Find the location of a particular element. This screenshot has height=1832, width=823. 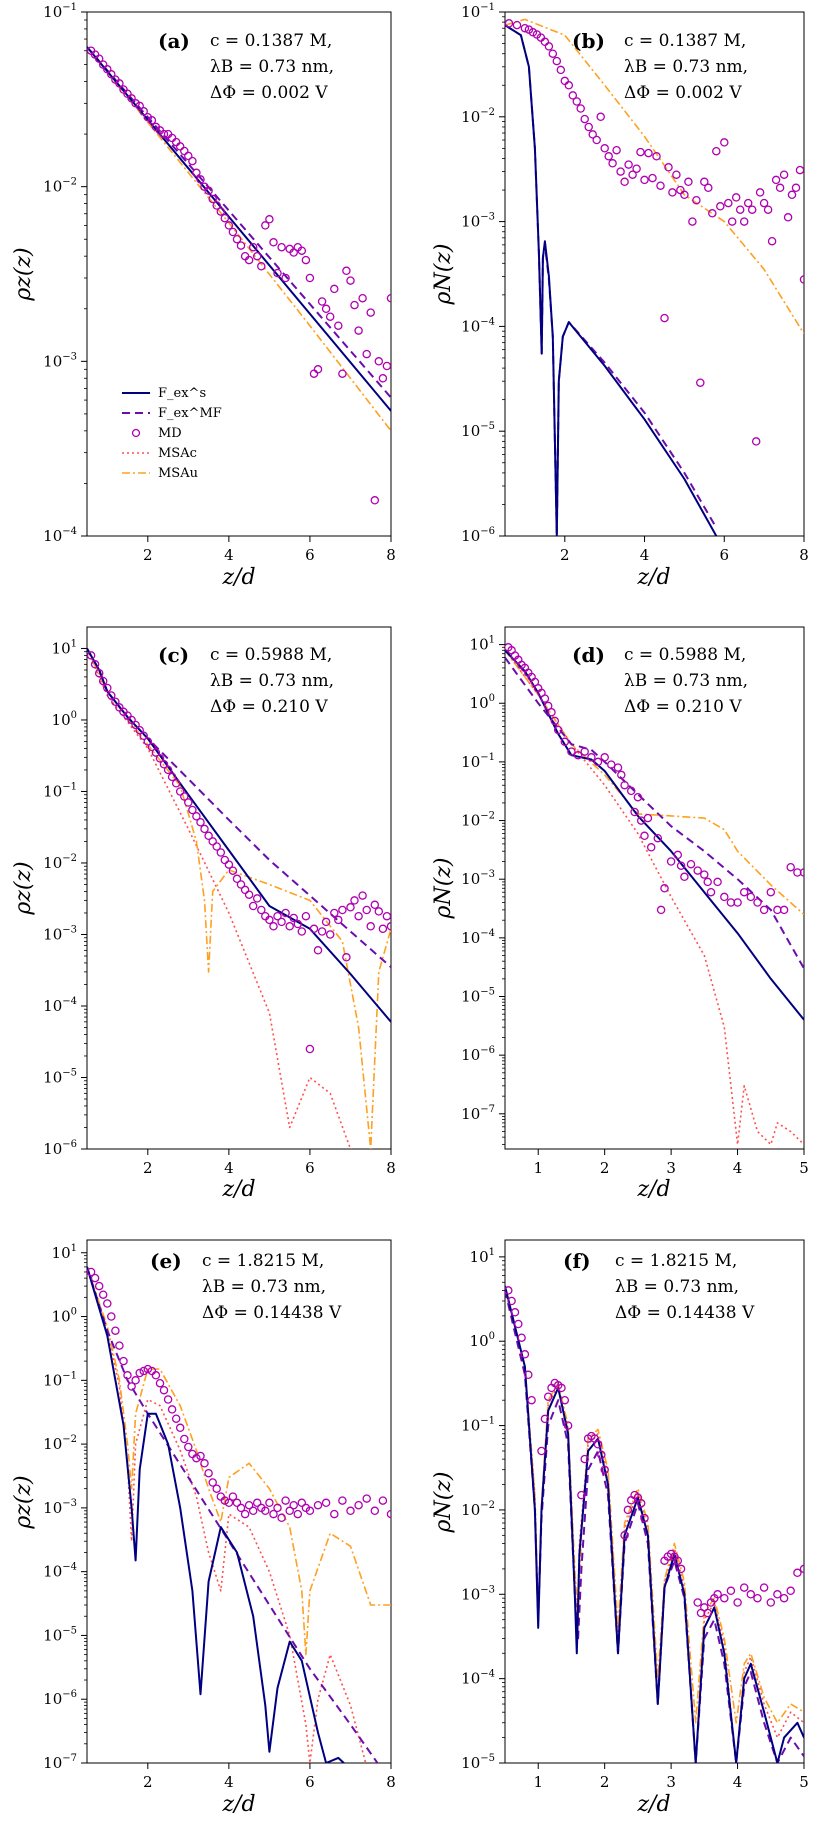

annotation-concentration: c = 0.1387 M, is located at coordinates (271, 41).